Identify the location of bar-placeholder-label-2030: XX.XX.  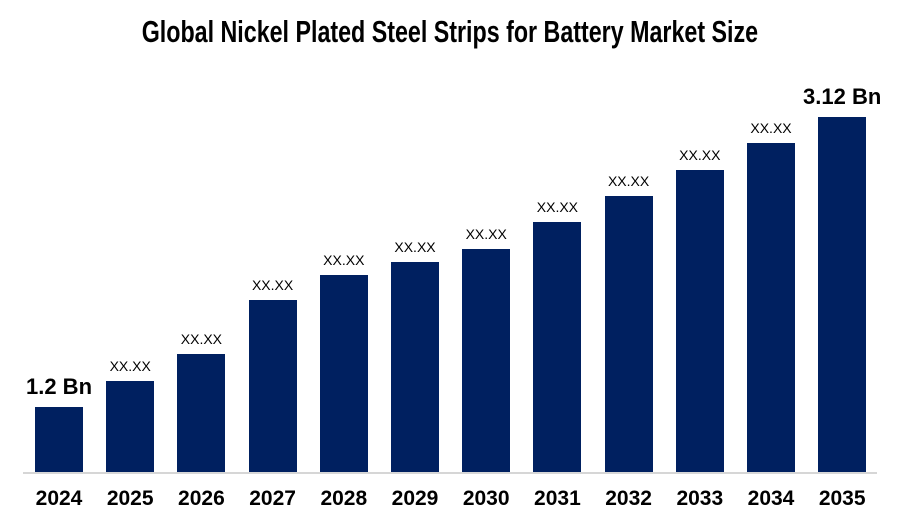
(486, 234).